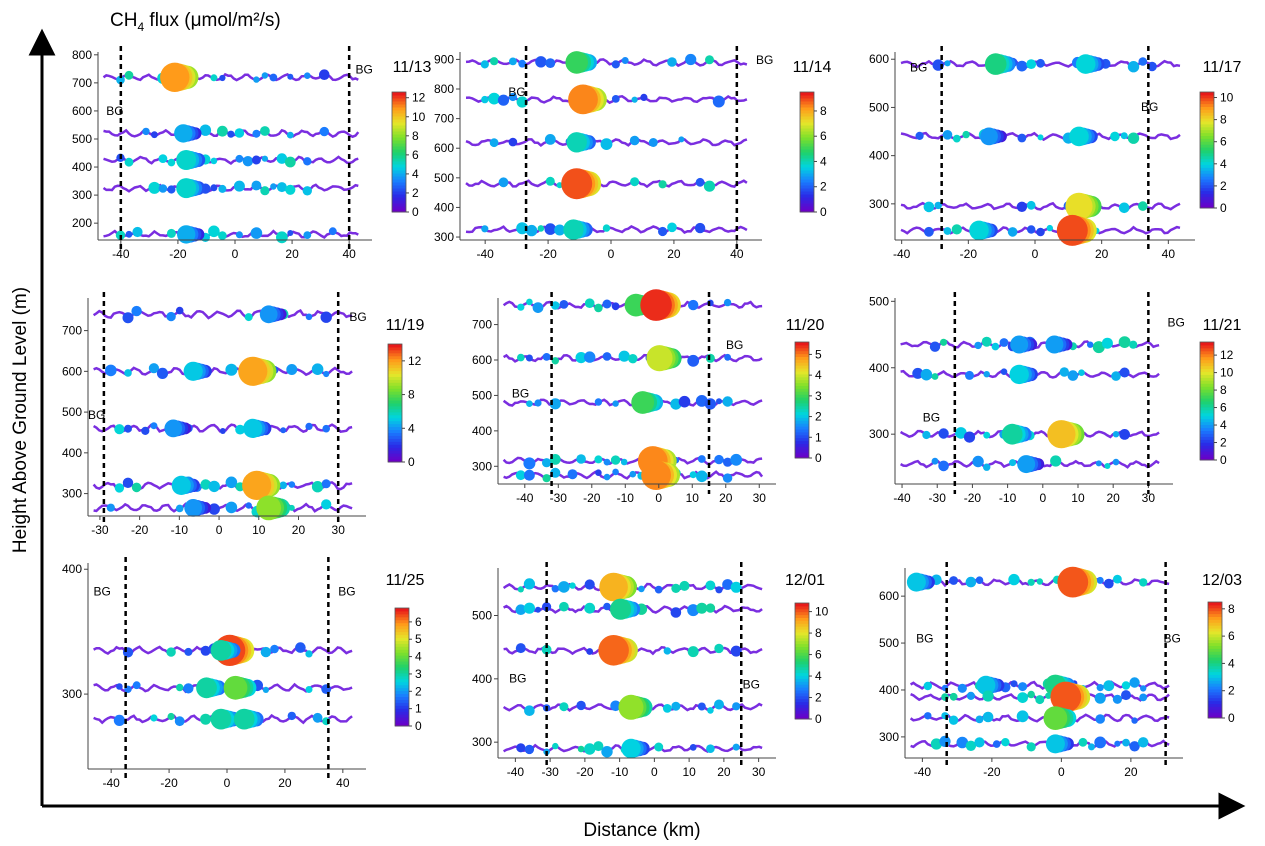  I want to click on y-tick-label: 200, so click(82, 223).